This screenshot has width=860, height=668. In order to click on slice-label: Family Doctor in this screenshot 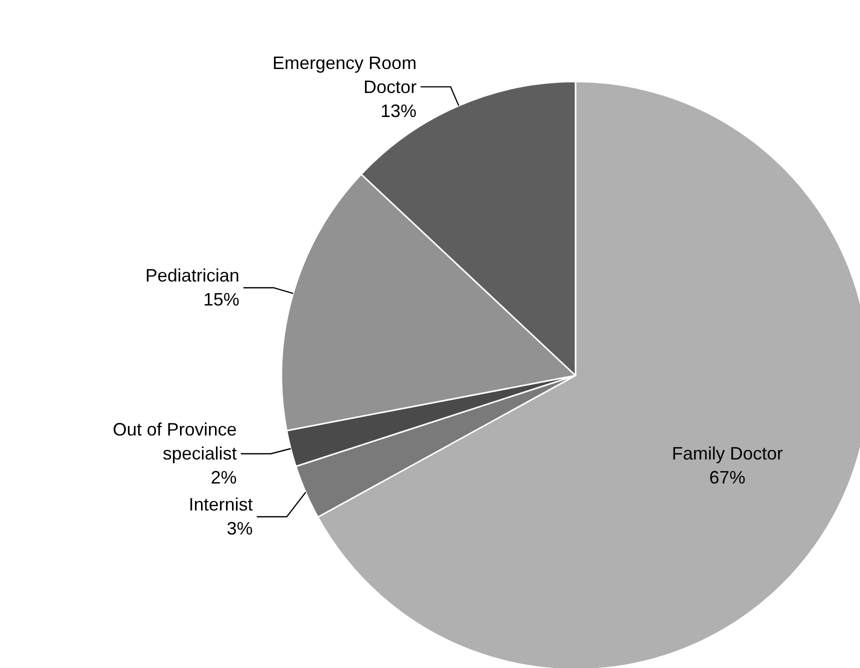, I will do `click(727, 453)`.